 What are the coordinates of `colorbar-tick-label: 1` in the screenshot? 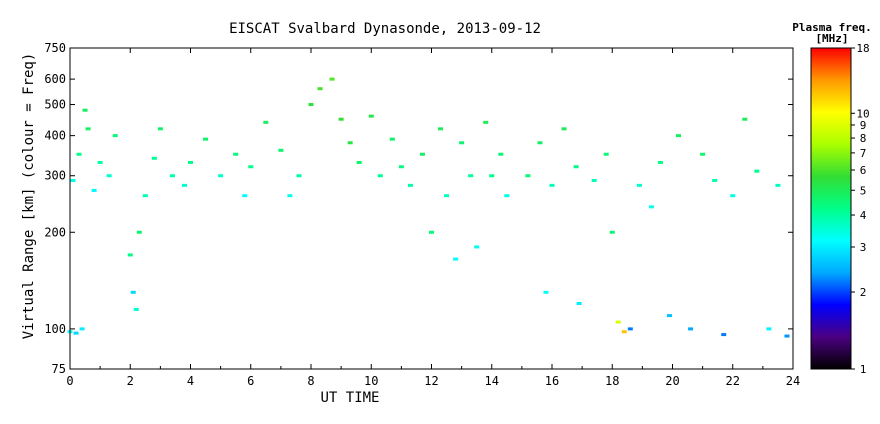 It's located at (863, 369).